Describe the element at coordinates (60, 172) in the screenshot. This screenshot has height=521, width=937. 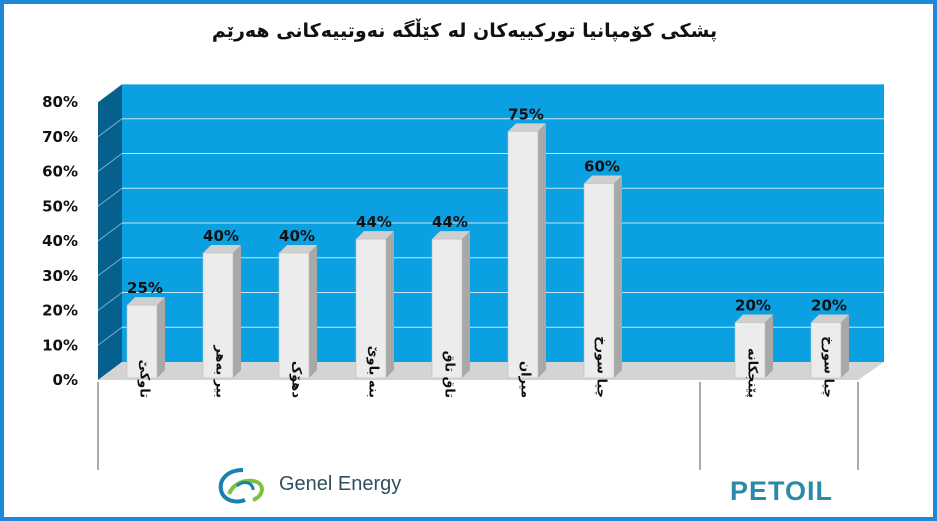
I see `y-tick-label: 60%` at that location.